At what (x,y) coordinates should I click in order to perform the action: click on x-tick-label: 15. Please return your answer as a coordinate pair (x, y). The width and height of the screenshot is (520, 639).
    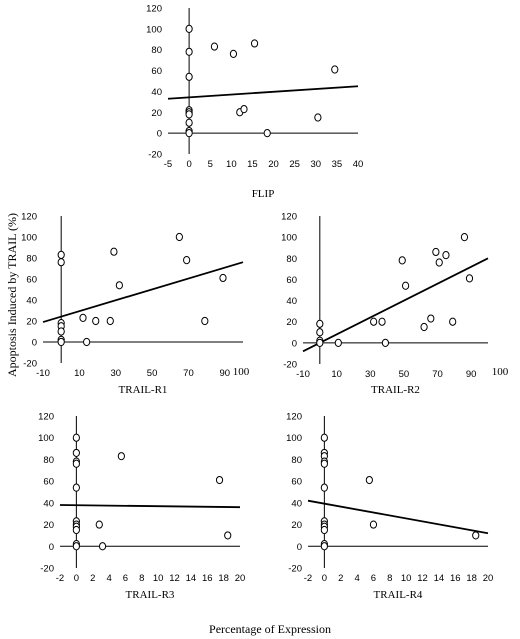
    Looking at the image, I should click on (252, 164).